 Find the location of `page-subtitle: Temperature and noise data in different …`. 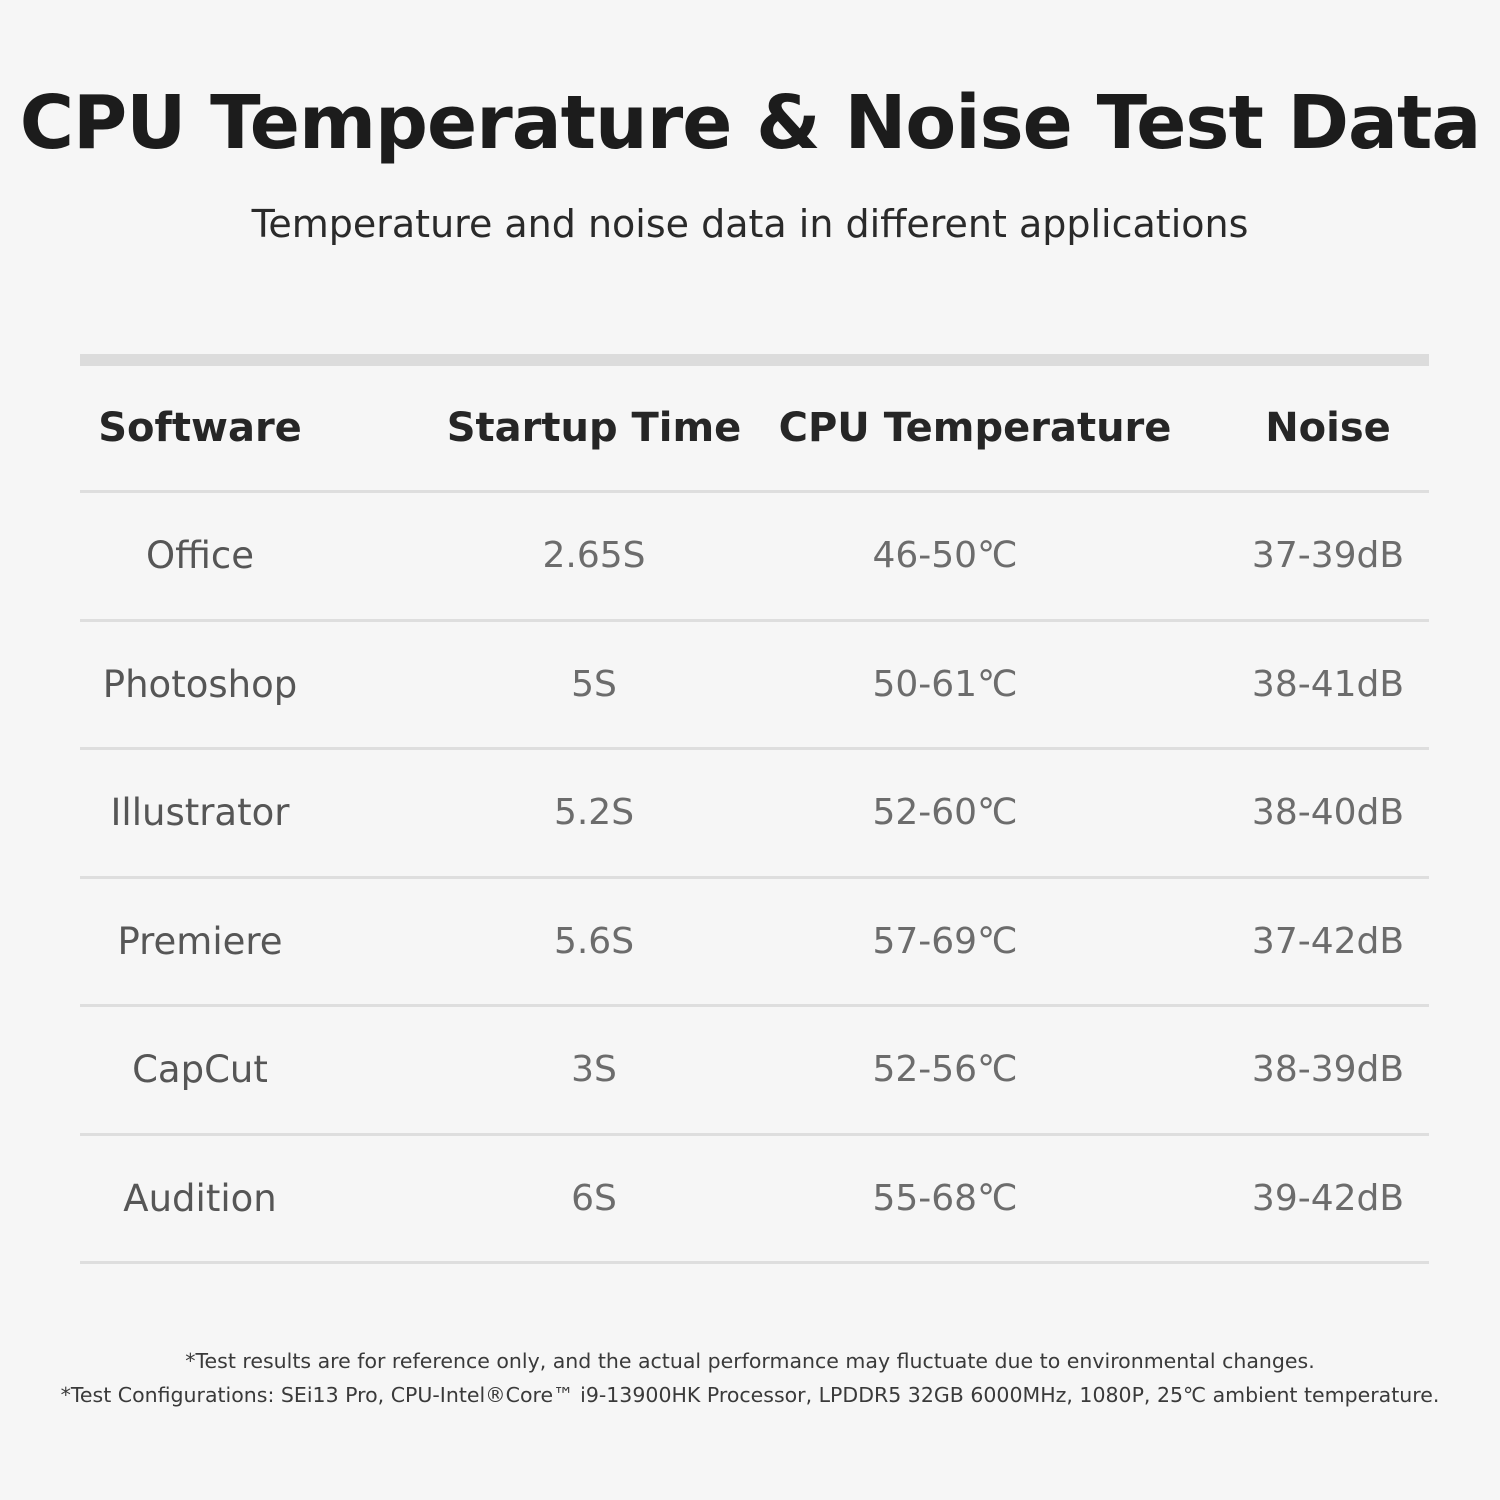

page-subtitle: Temperature and noise data in different … is located at coordinates (750, 224).